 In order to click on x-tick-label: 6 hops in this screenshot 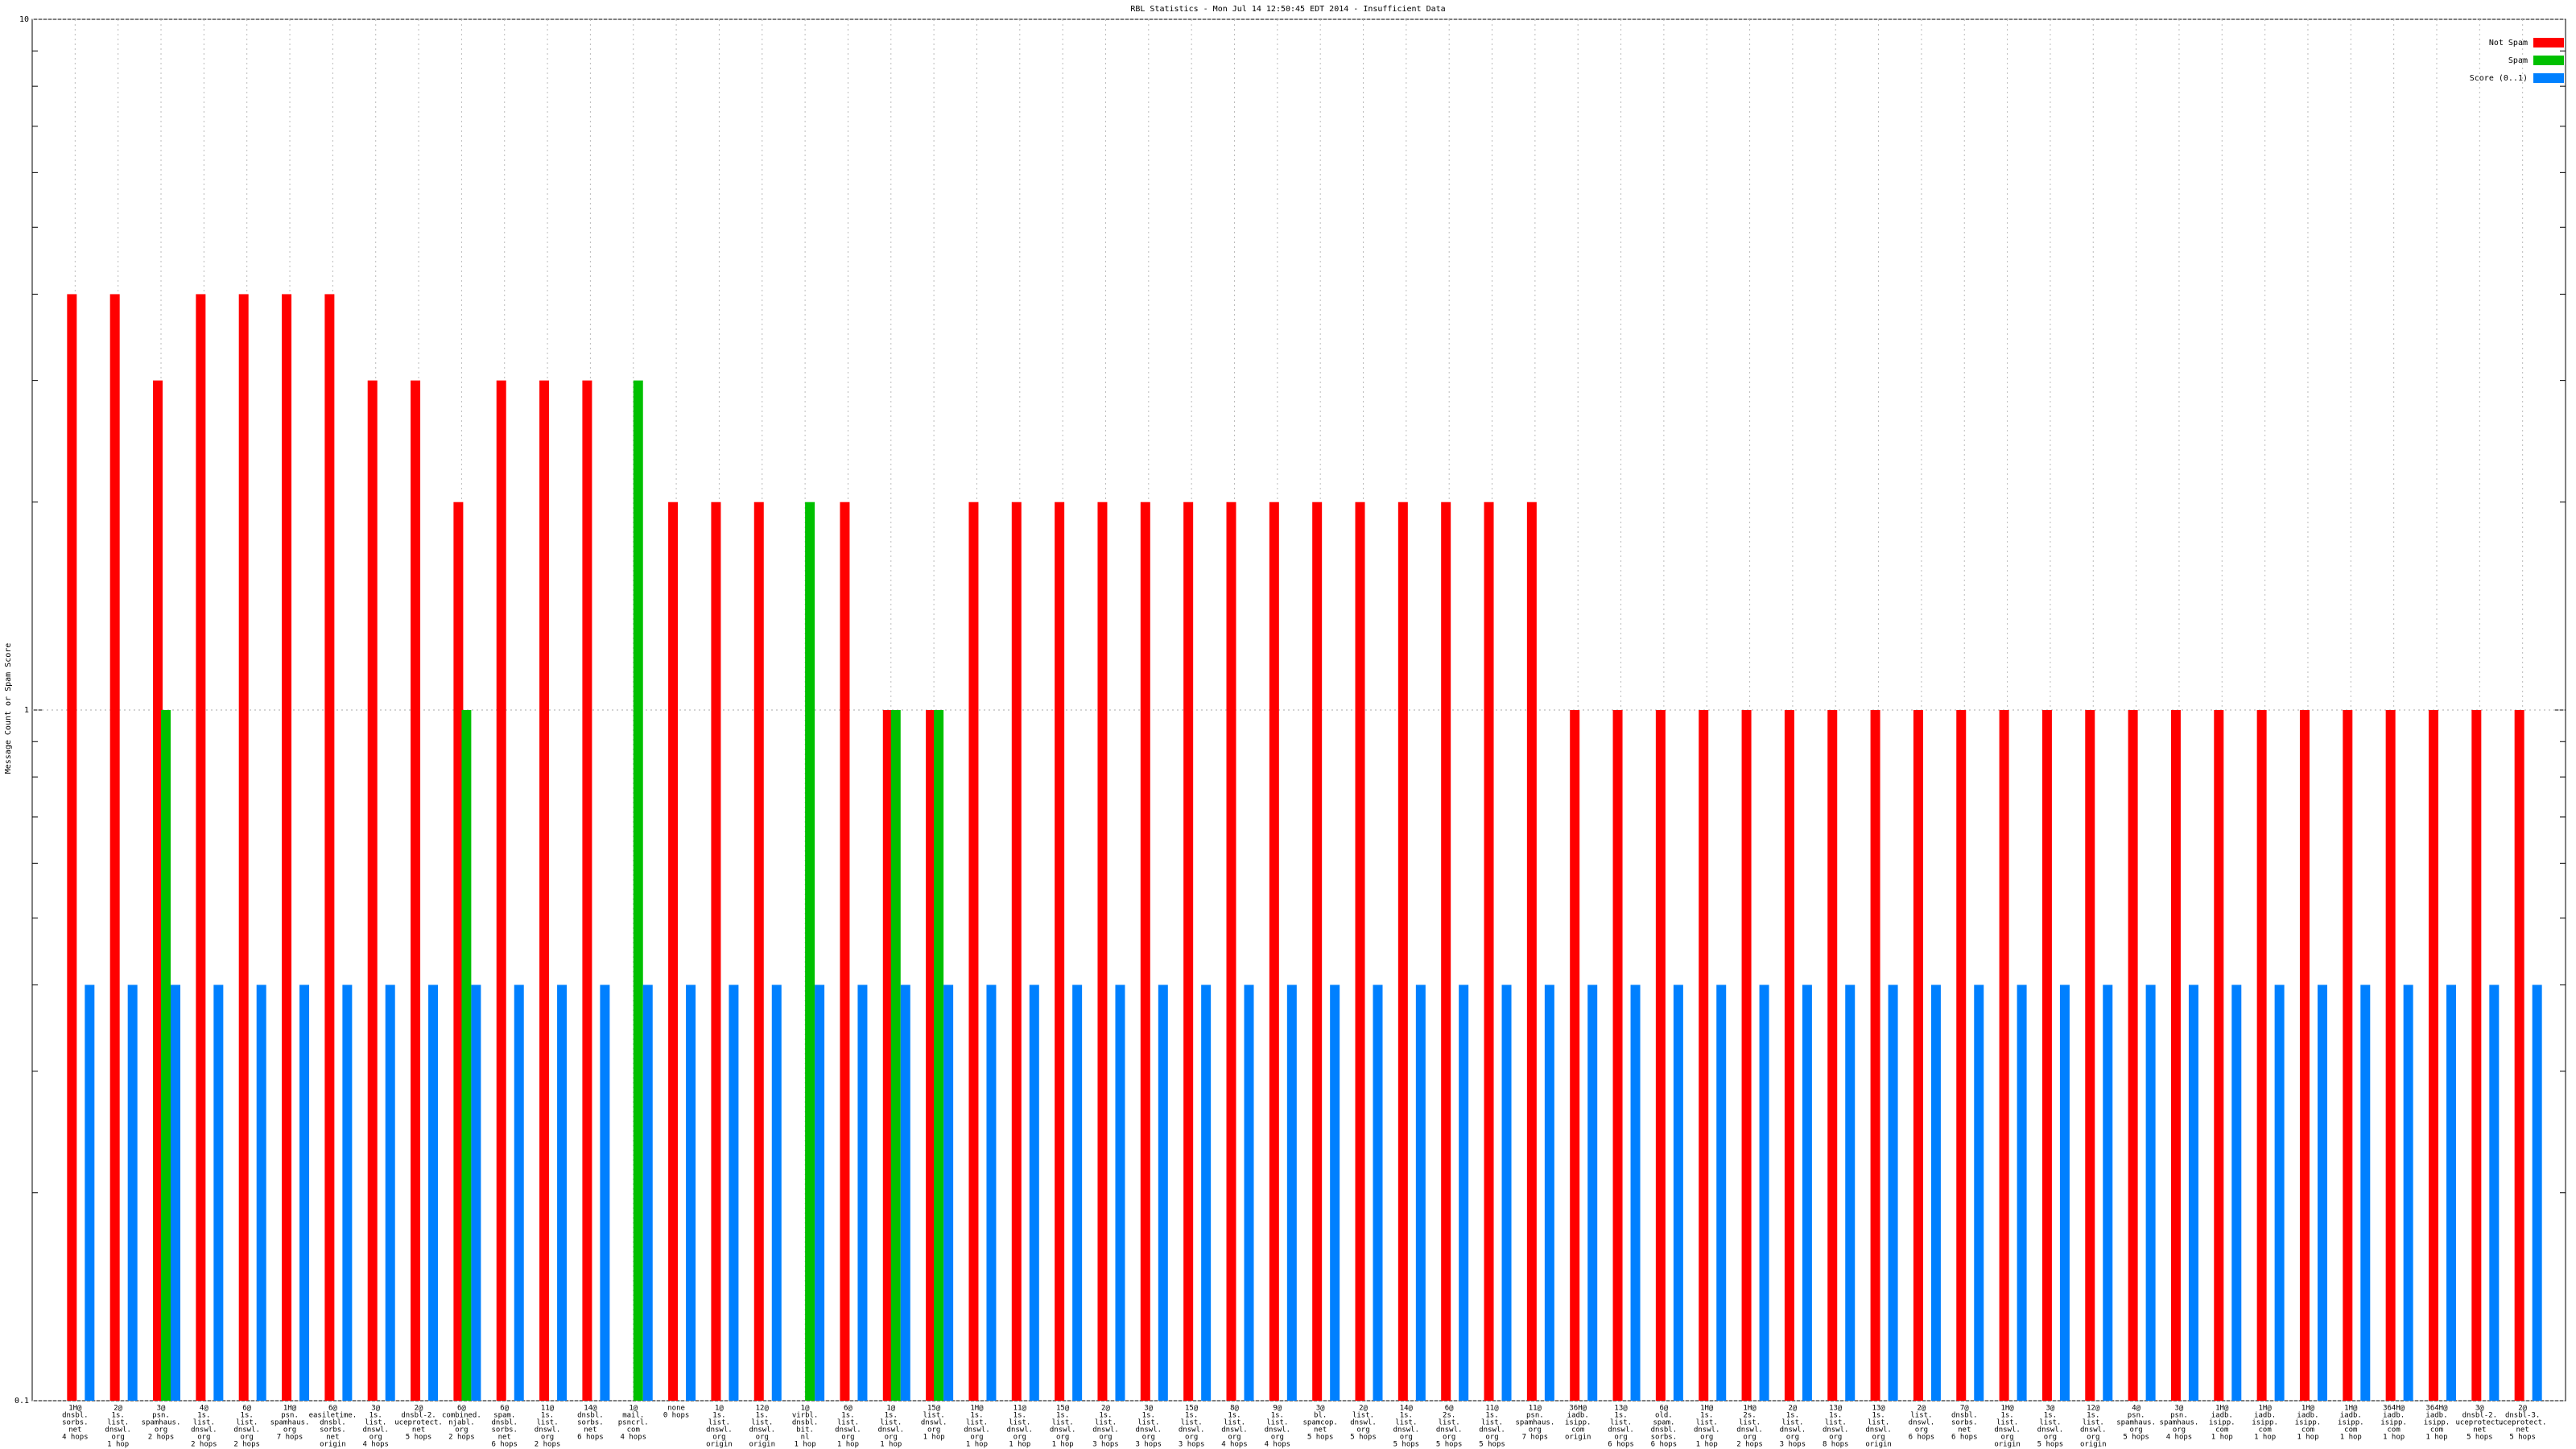, I will do `click(1922, 1438)`.